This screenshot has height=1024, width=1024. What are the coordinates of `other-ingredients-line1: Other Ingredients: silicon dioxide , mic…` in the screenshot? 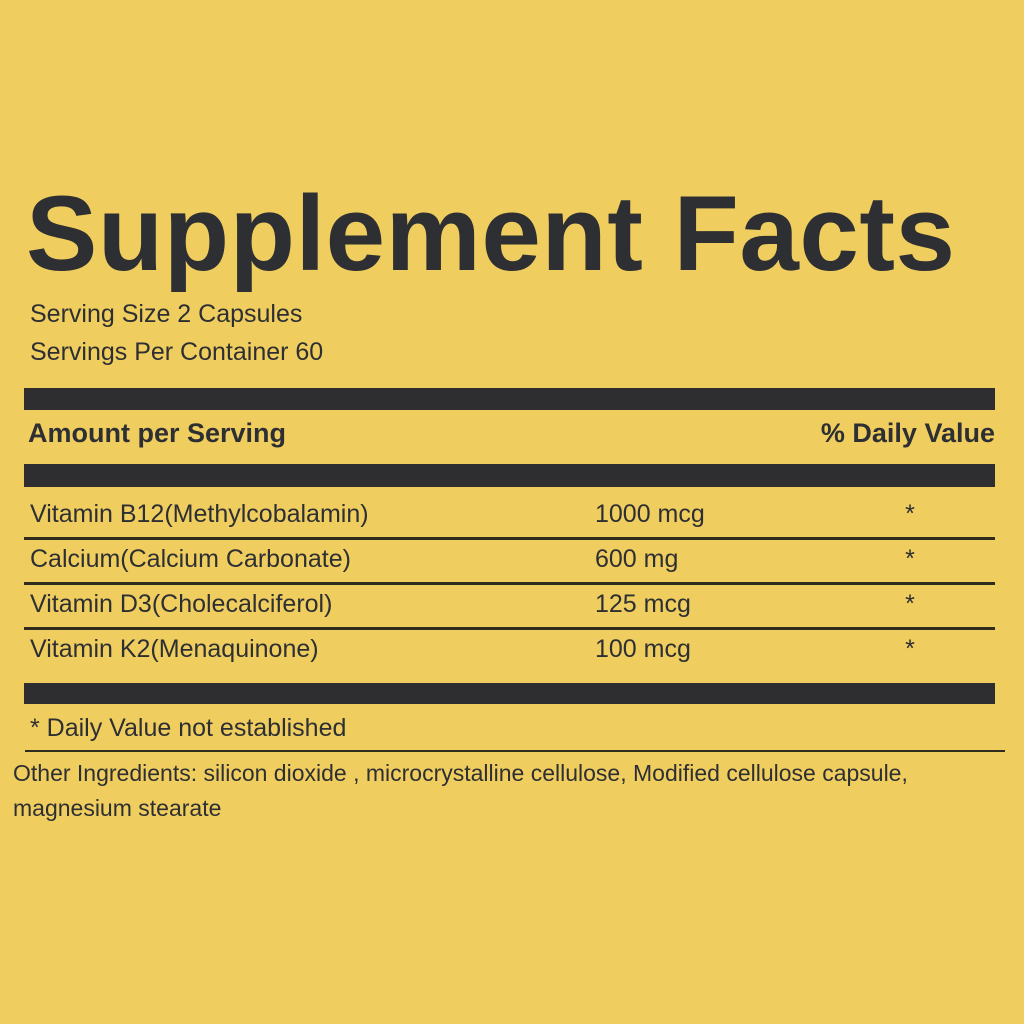 It's located at (460, 773).